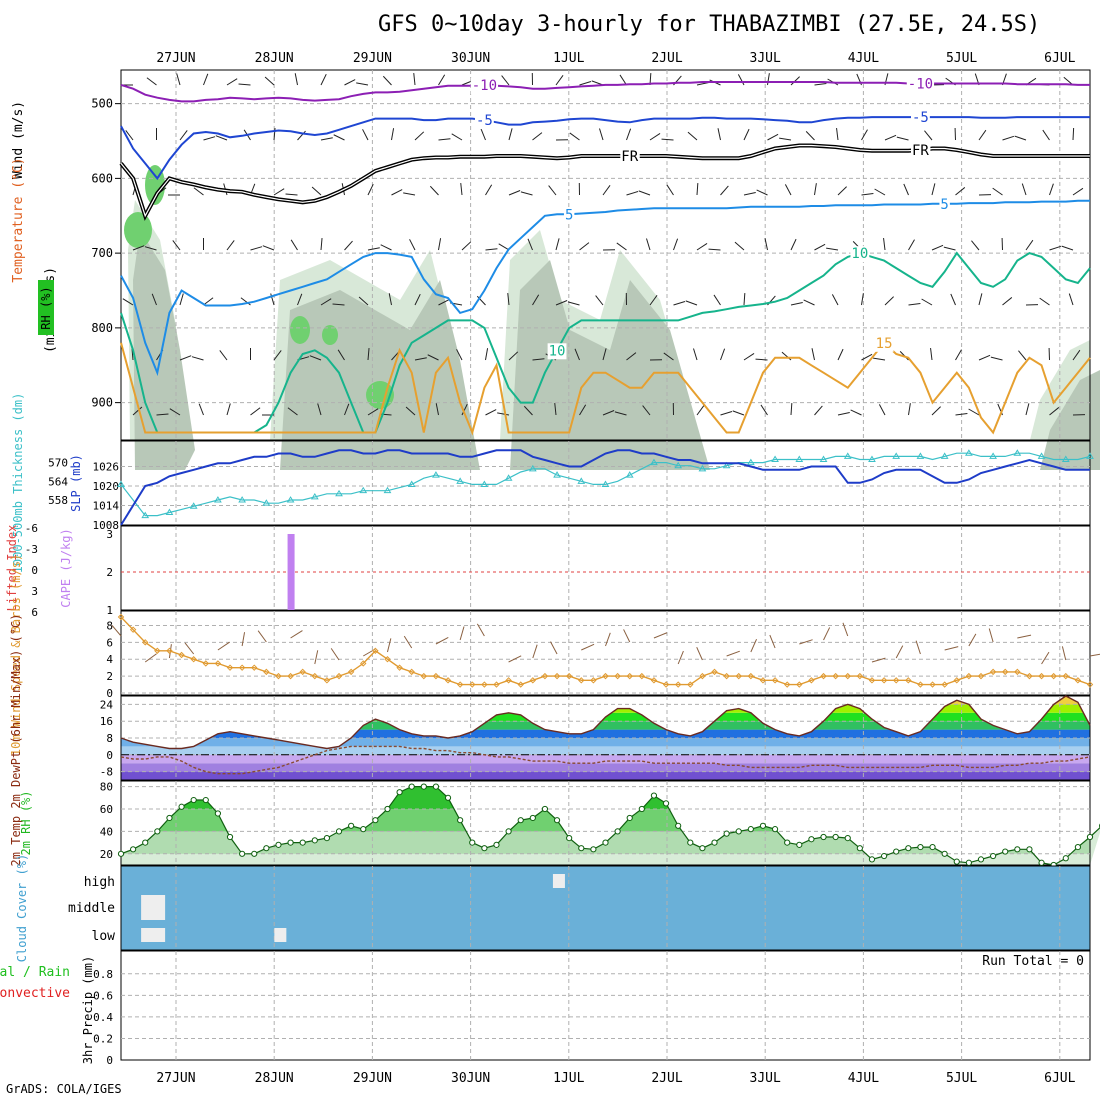 This screenshot has width=1100, height=1100. I want to click on axis-label-wind-10m: 10m Wind Speed & Barbs (m/s), so click(16, 655).